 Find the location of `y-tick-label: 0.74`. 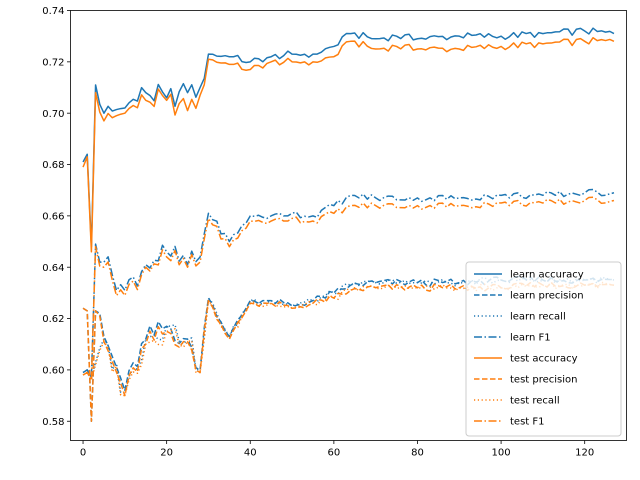

y-tick-label: 0.74 is located at coordinates (53, 11).